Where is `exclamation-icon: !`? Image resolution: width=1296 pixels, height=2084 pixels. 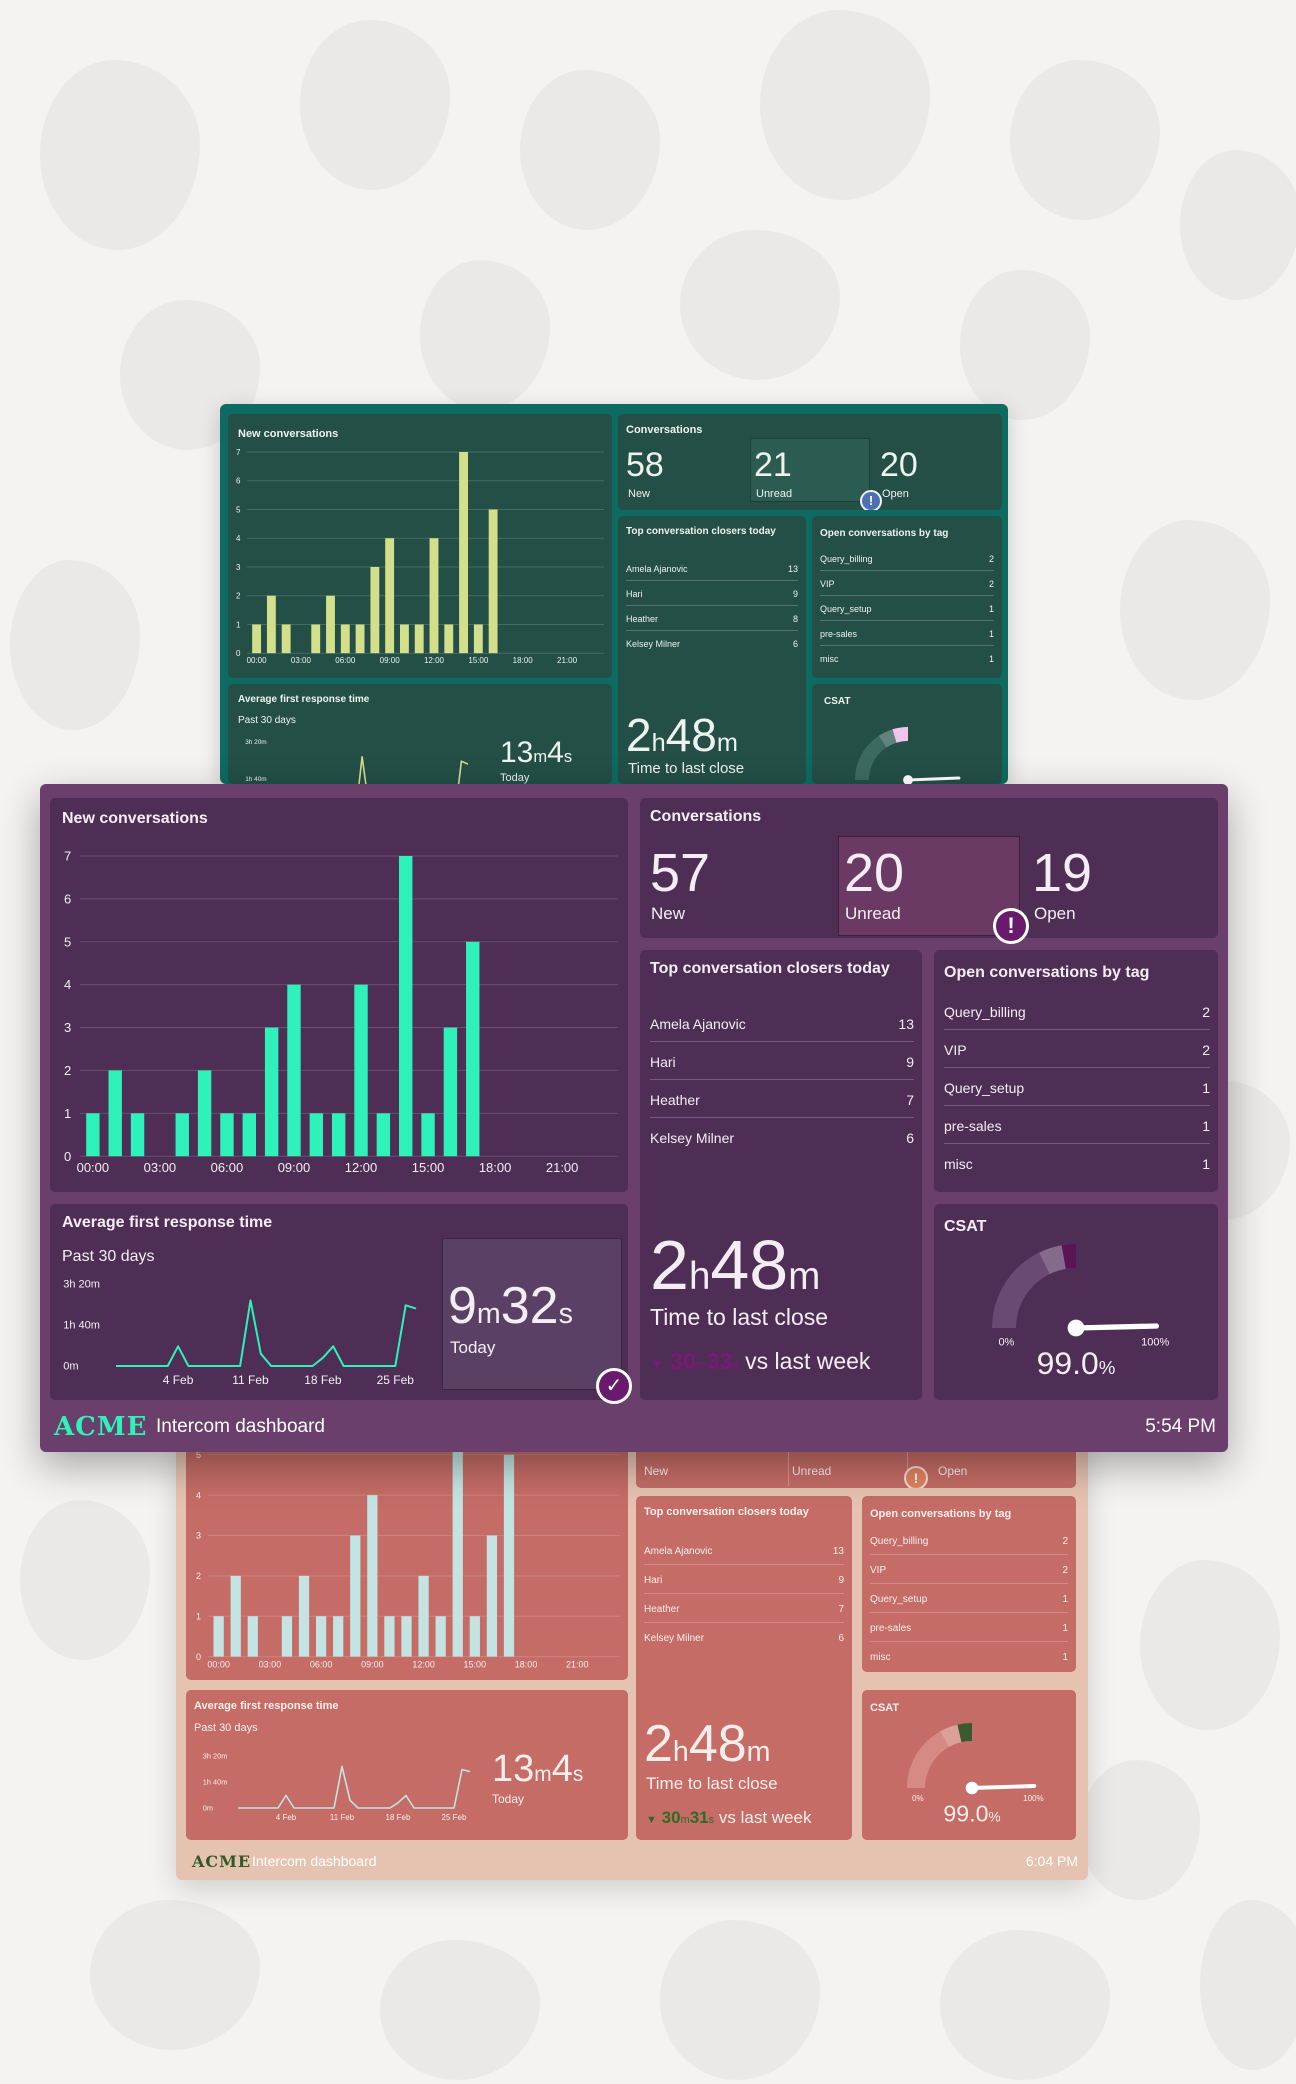
exclamation-icon: ! is located at coordinates (1011, 926).